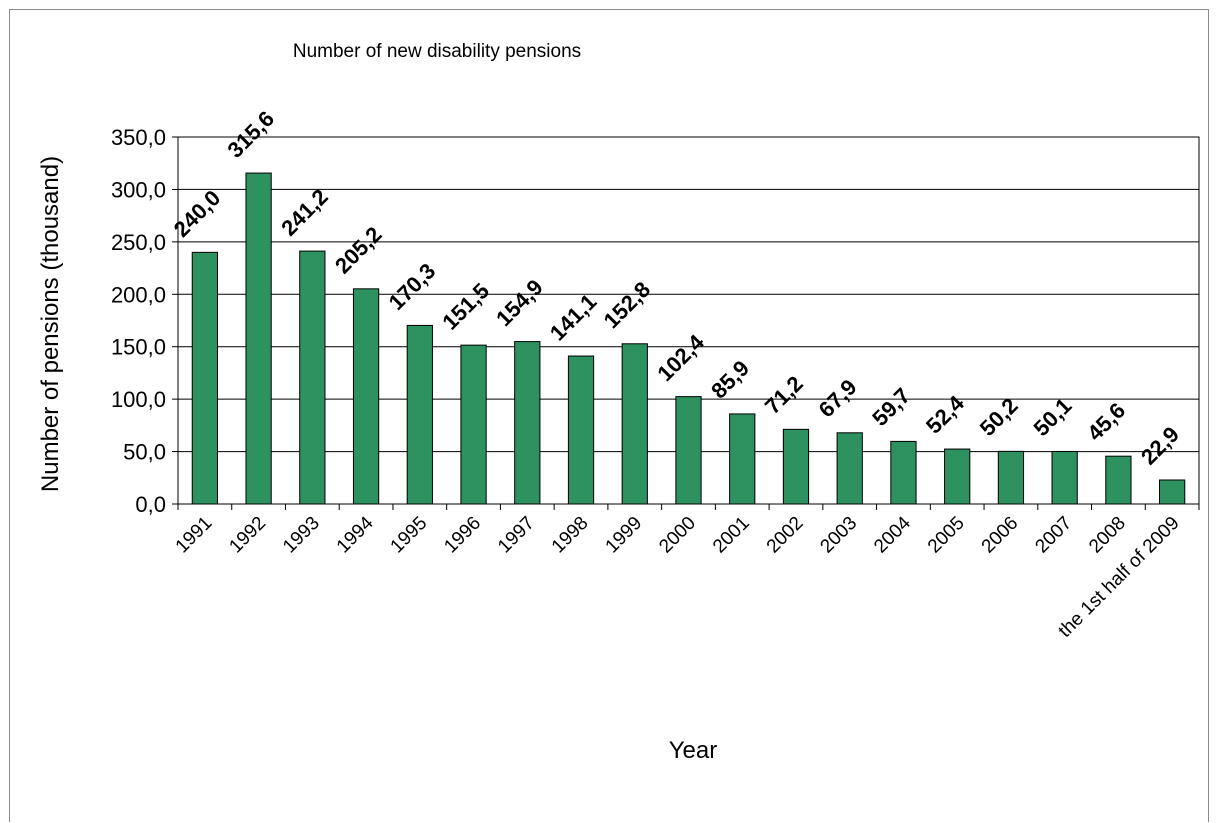 The width and height of the screenshot is (1219, 823). Describe the element at coordinates (945, 414) in the screenshot. I see `data-label: 52,4` at that location.